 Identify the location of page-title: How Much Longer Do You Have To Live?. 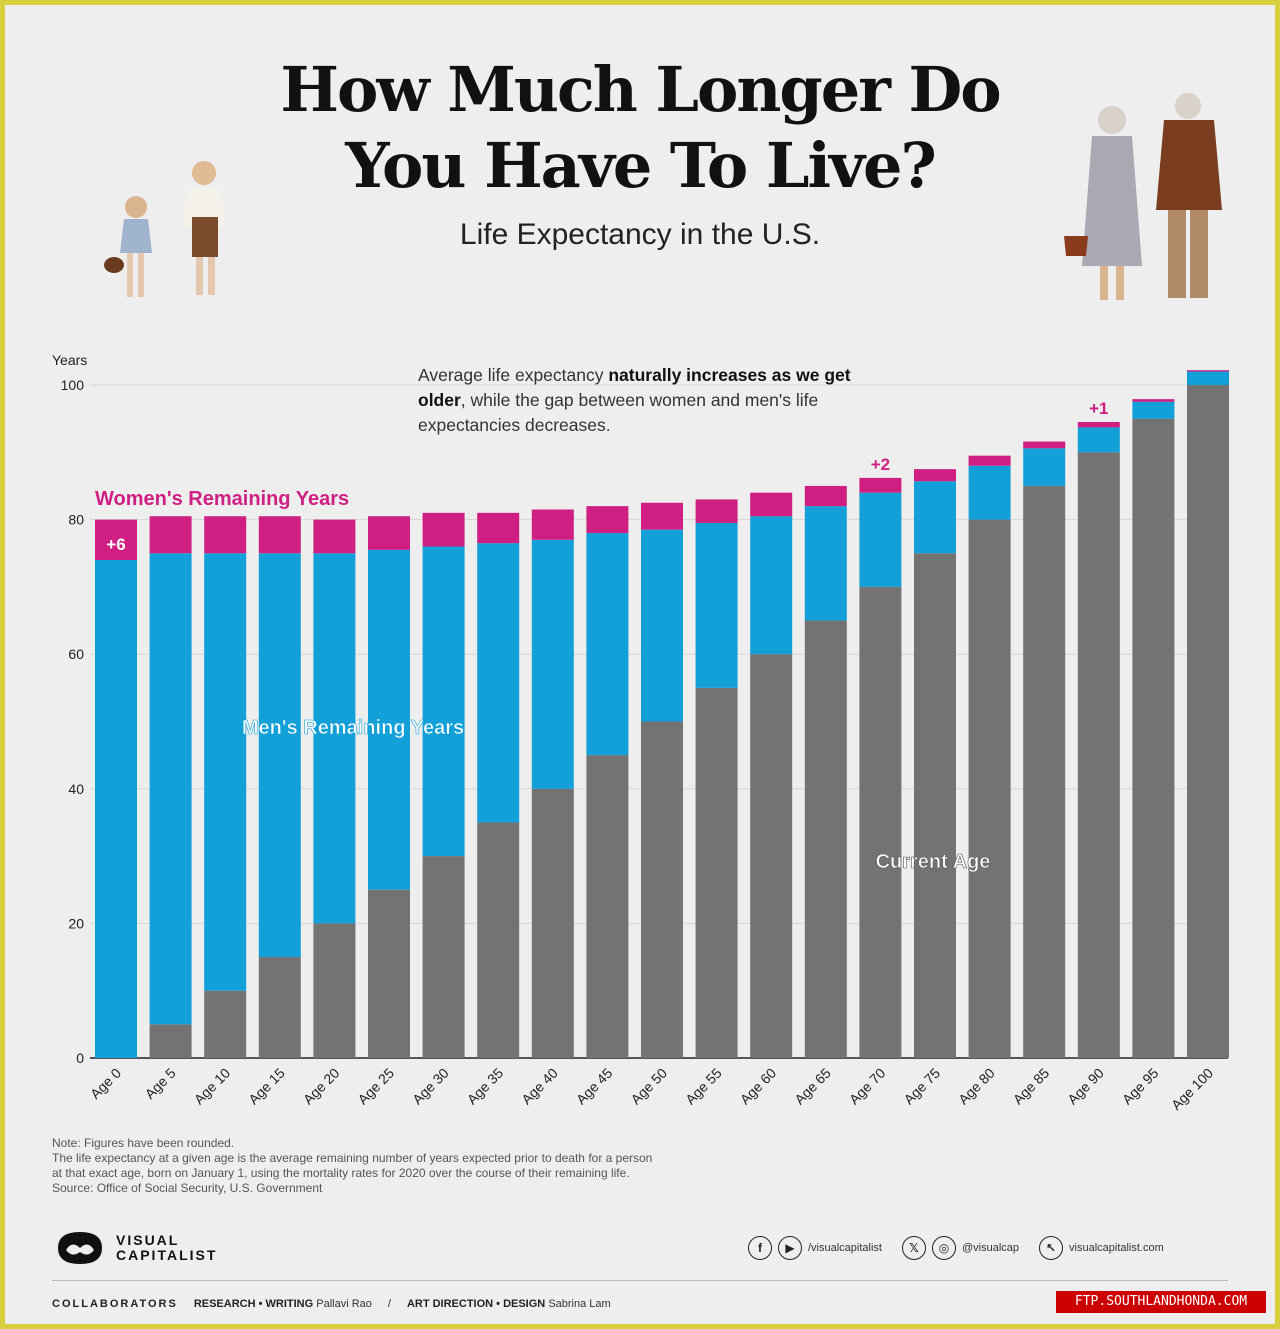
(640, 128).